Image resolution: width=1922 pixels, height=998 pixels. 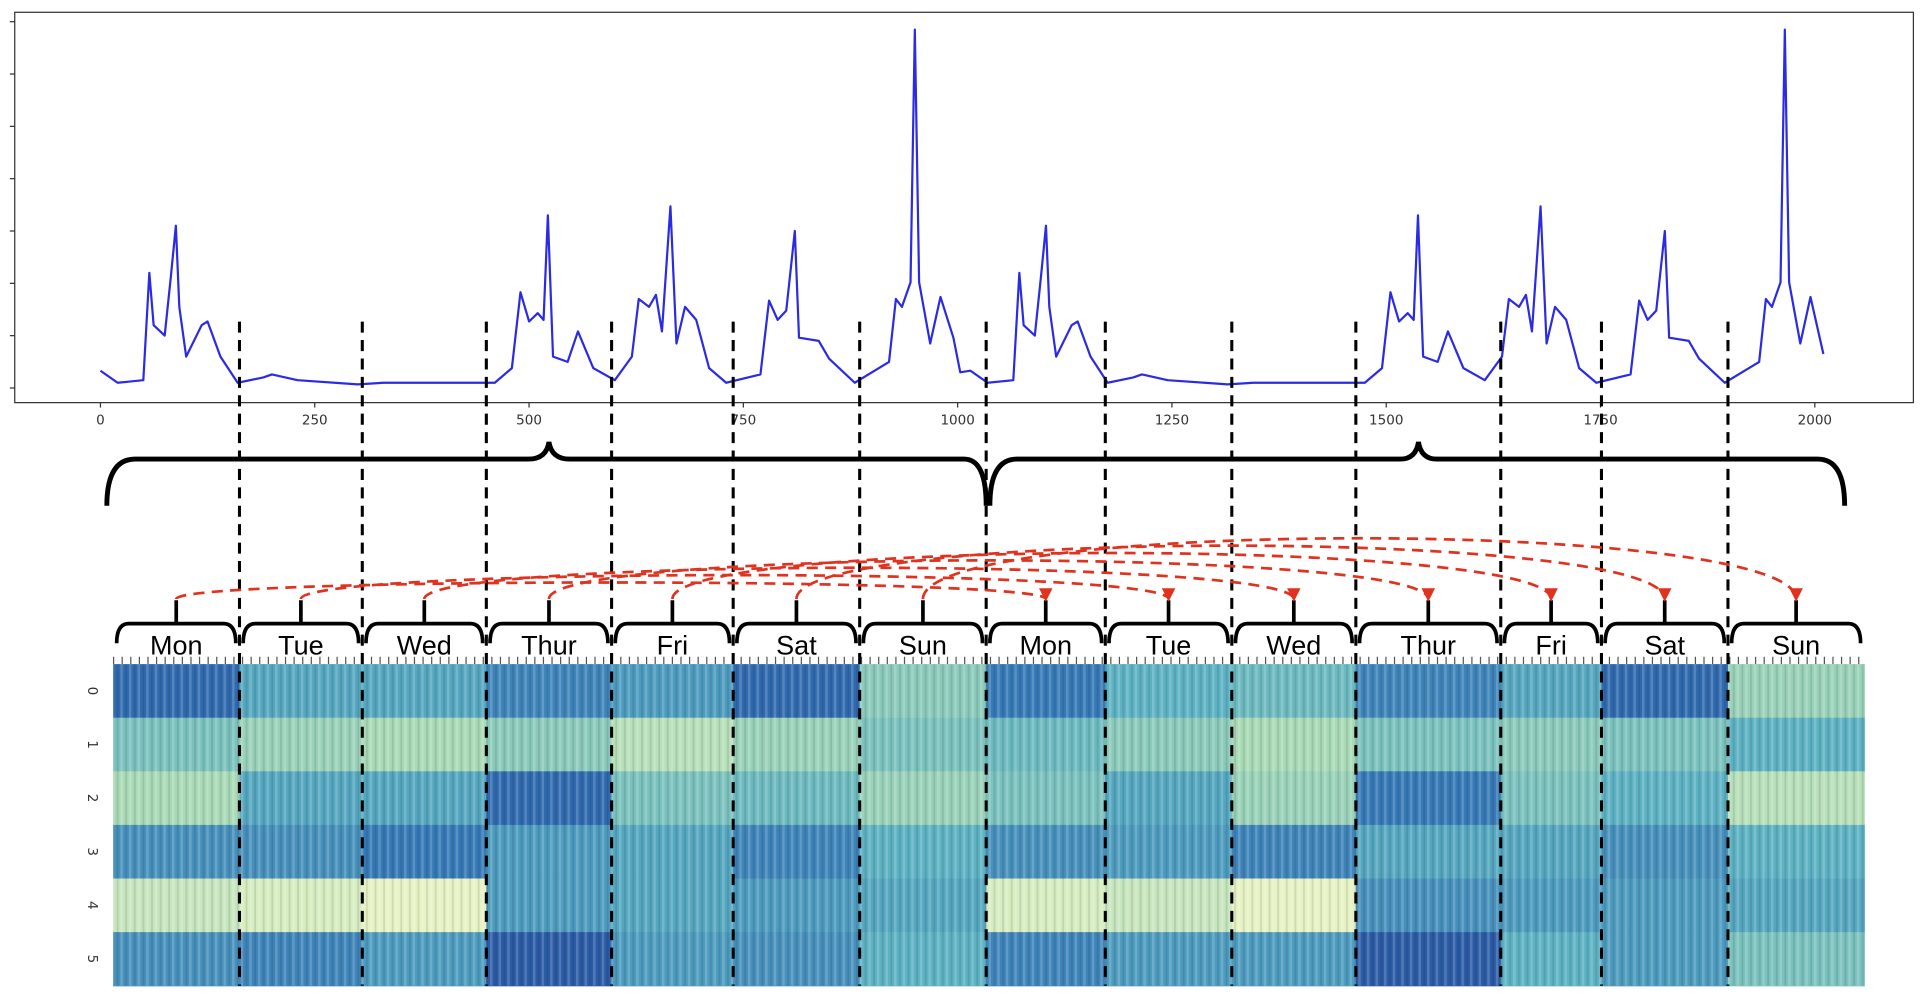 I want to click on x-tick-label: 0, so click(x=100, y=421).